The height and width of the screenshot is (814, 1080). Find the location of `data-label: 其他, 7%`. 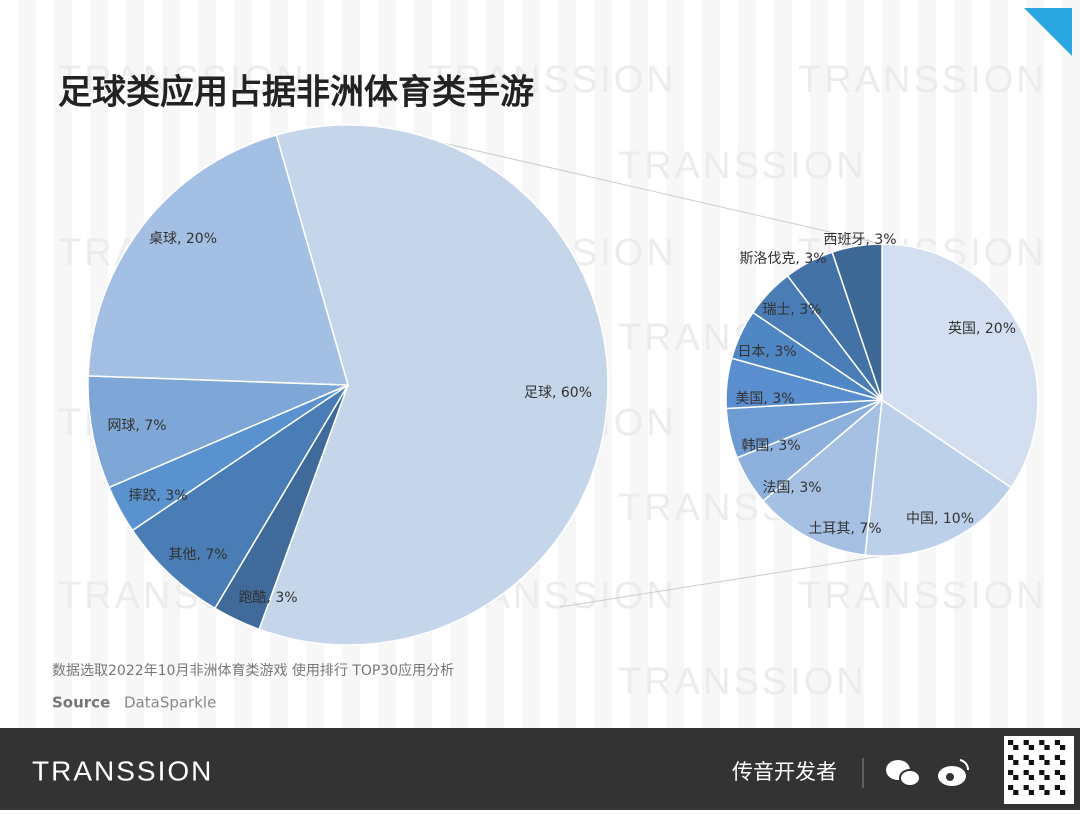

data-label: 其他, 7% is located at coordinates (197, 555).